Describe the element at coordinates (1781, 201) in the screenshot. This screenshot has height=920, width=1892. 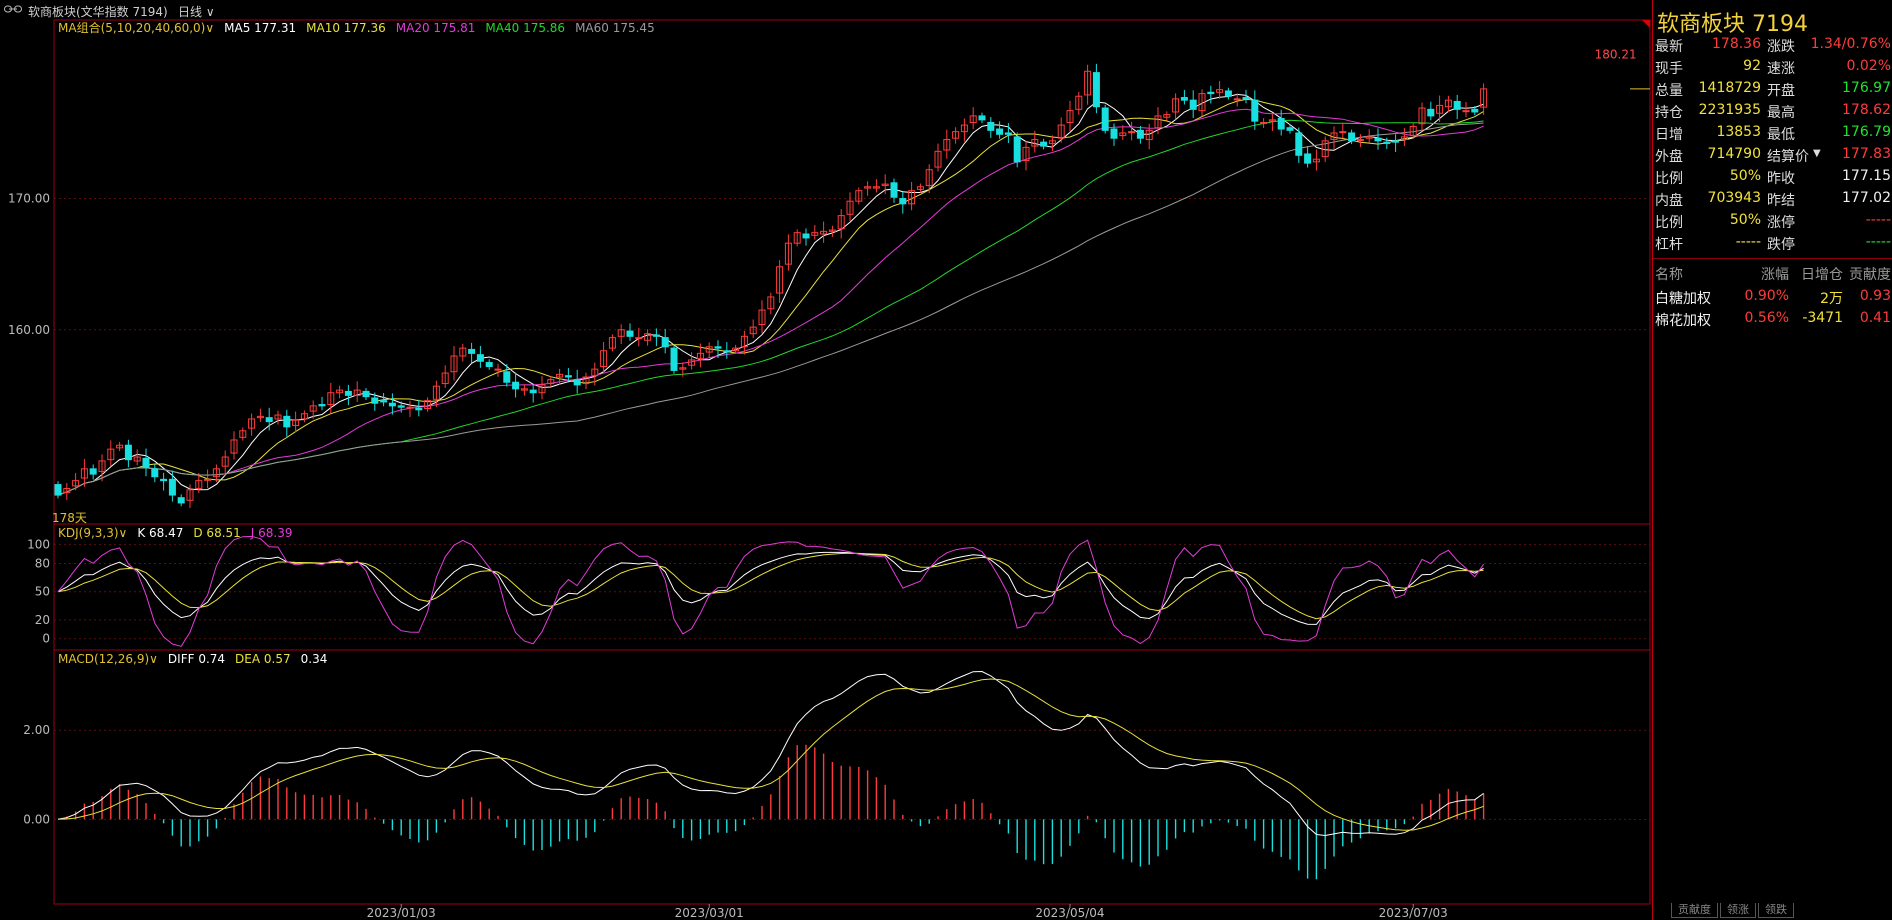
I see `quote-label: 昨结` at that location.